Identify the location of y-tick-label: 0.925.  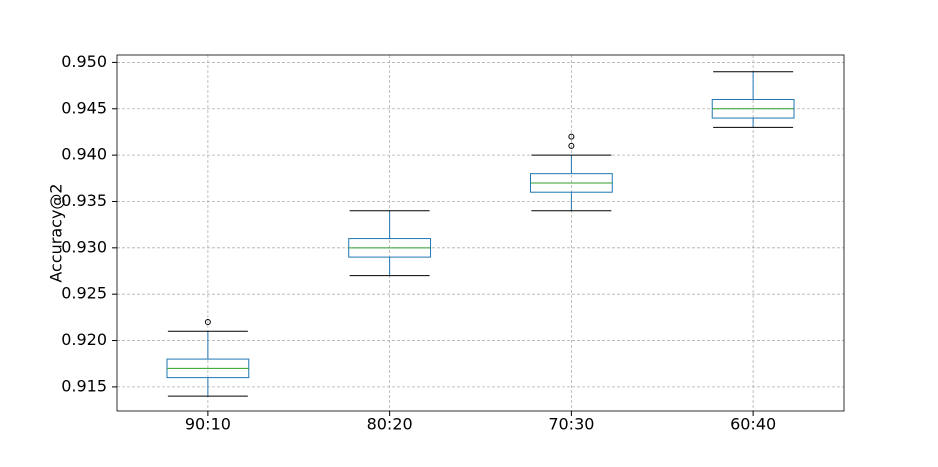
(84, 293).